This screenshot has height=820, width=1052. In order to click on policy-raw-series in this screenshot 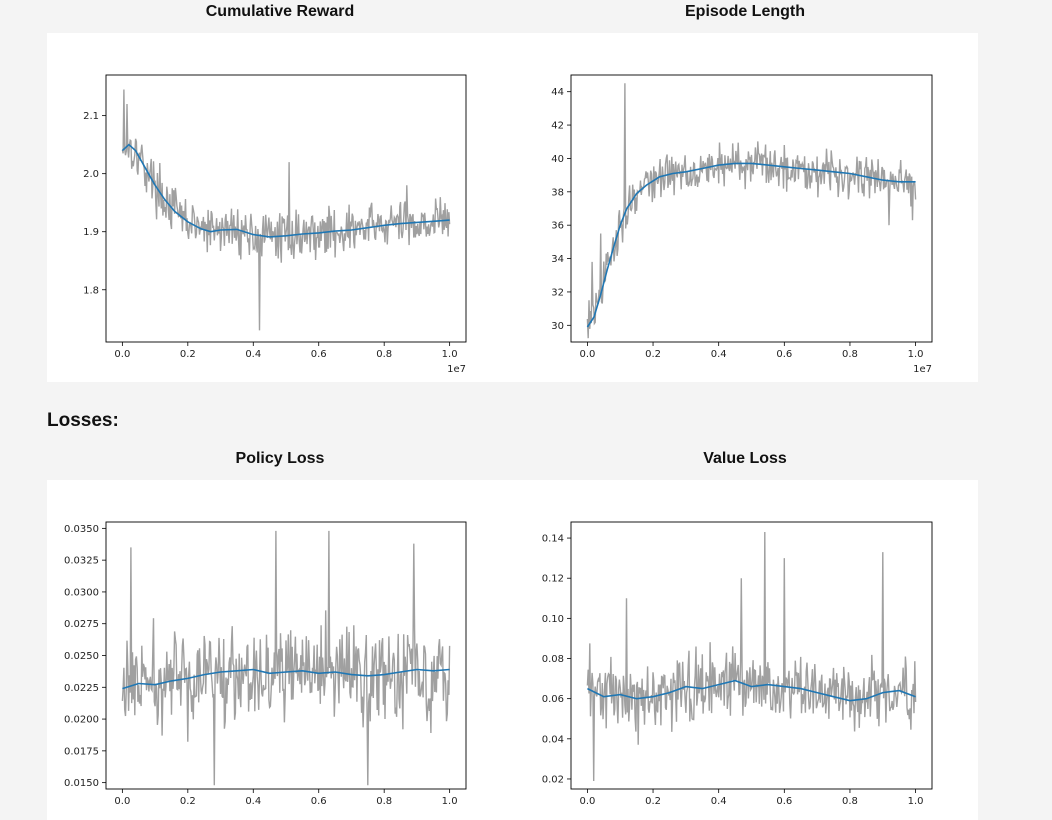, I will do `click(286, 658)`.